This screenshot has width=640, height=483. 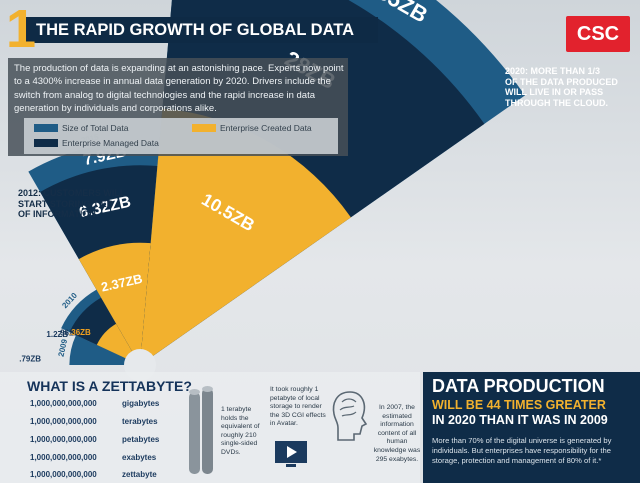 I want to click on data-production-line1: WILL BE 44 TIMES GREATER, so click(x=519, y=405).